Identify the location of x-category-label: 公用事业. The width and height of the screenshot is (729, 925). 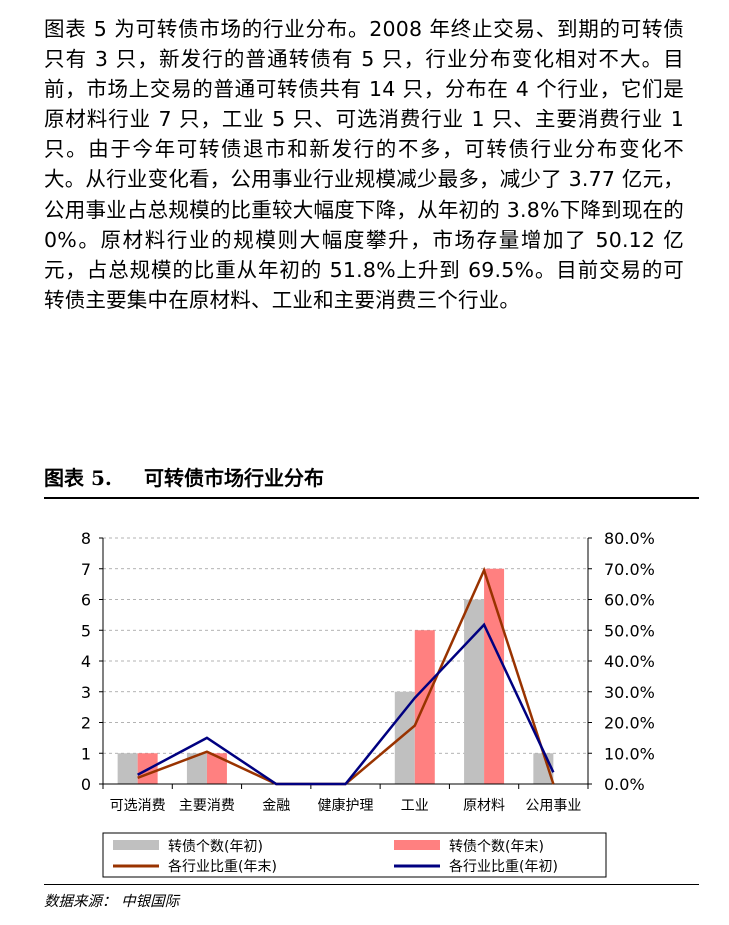
(553, 806).